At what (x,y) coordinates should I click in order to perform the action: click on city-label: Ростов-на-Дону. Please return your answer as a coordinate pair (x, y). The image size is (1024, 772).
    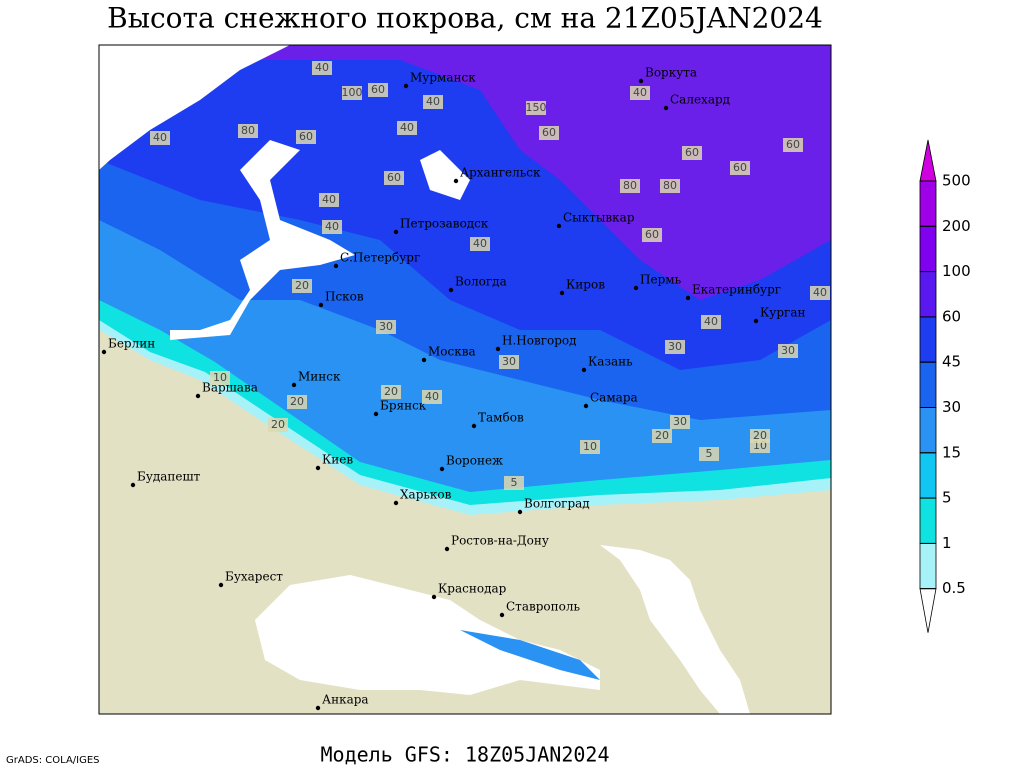
    Looking at the image, I should click on (500, 541).